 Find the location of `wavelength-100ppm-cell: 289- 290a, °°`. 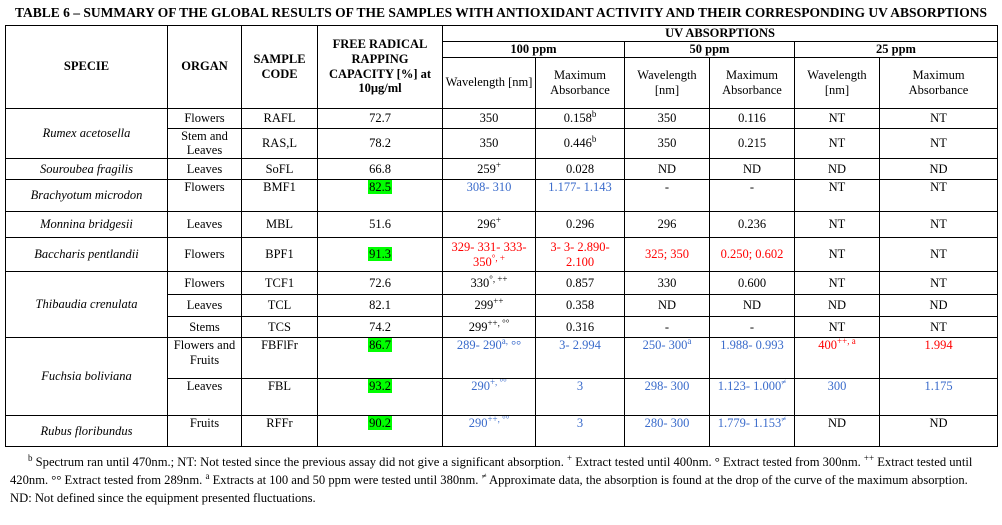

wavelength-100ppm-cell: 289- 290a, °° is located at coordinates (489, 358).